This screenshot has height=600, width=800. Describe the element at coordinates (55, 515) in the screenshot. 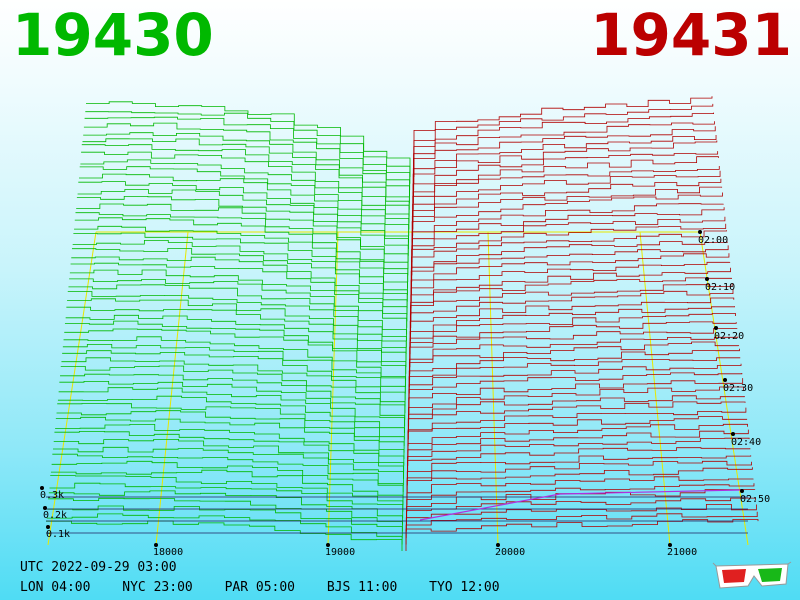

I see `y-tick-label: 0.2k` at that location.